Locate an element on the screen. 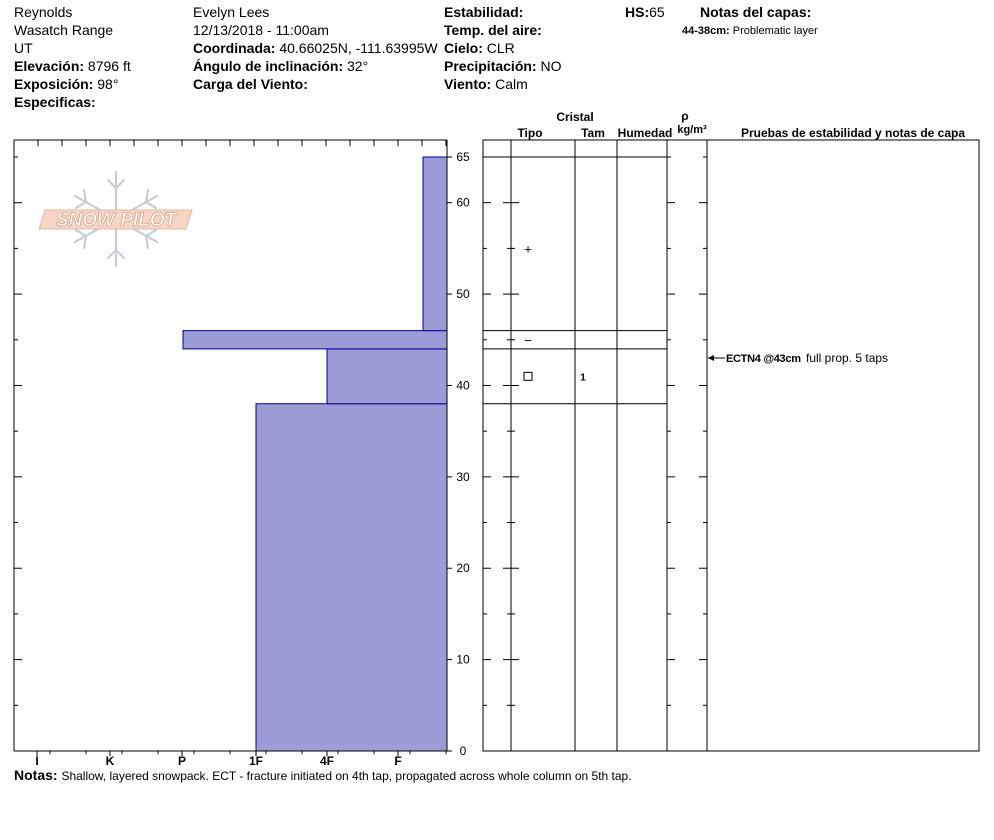 This screenshot has width=994, height=840. depth-tick-label: 10 is located at coordinates (463, 660).